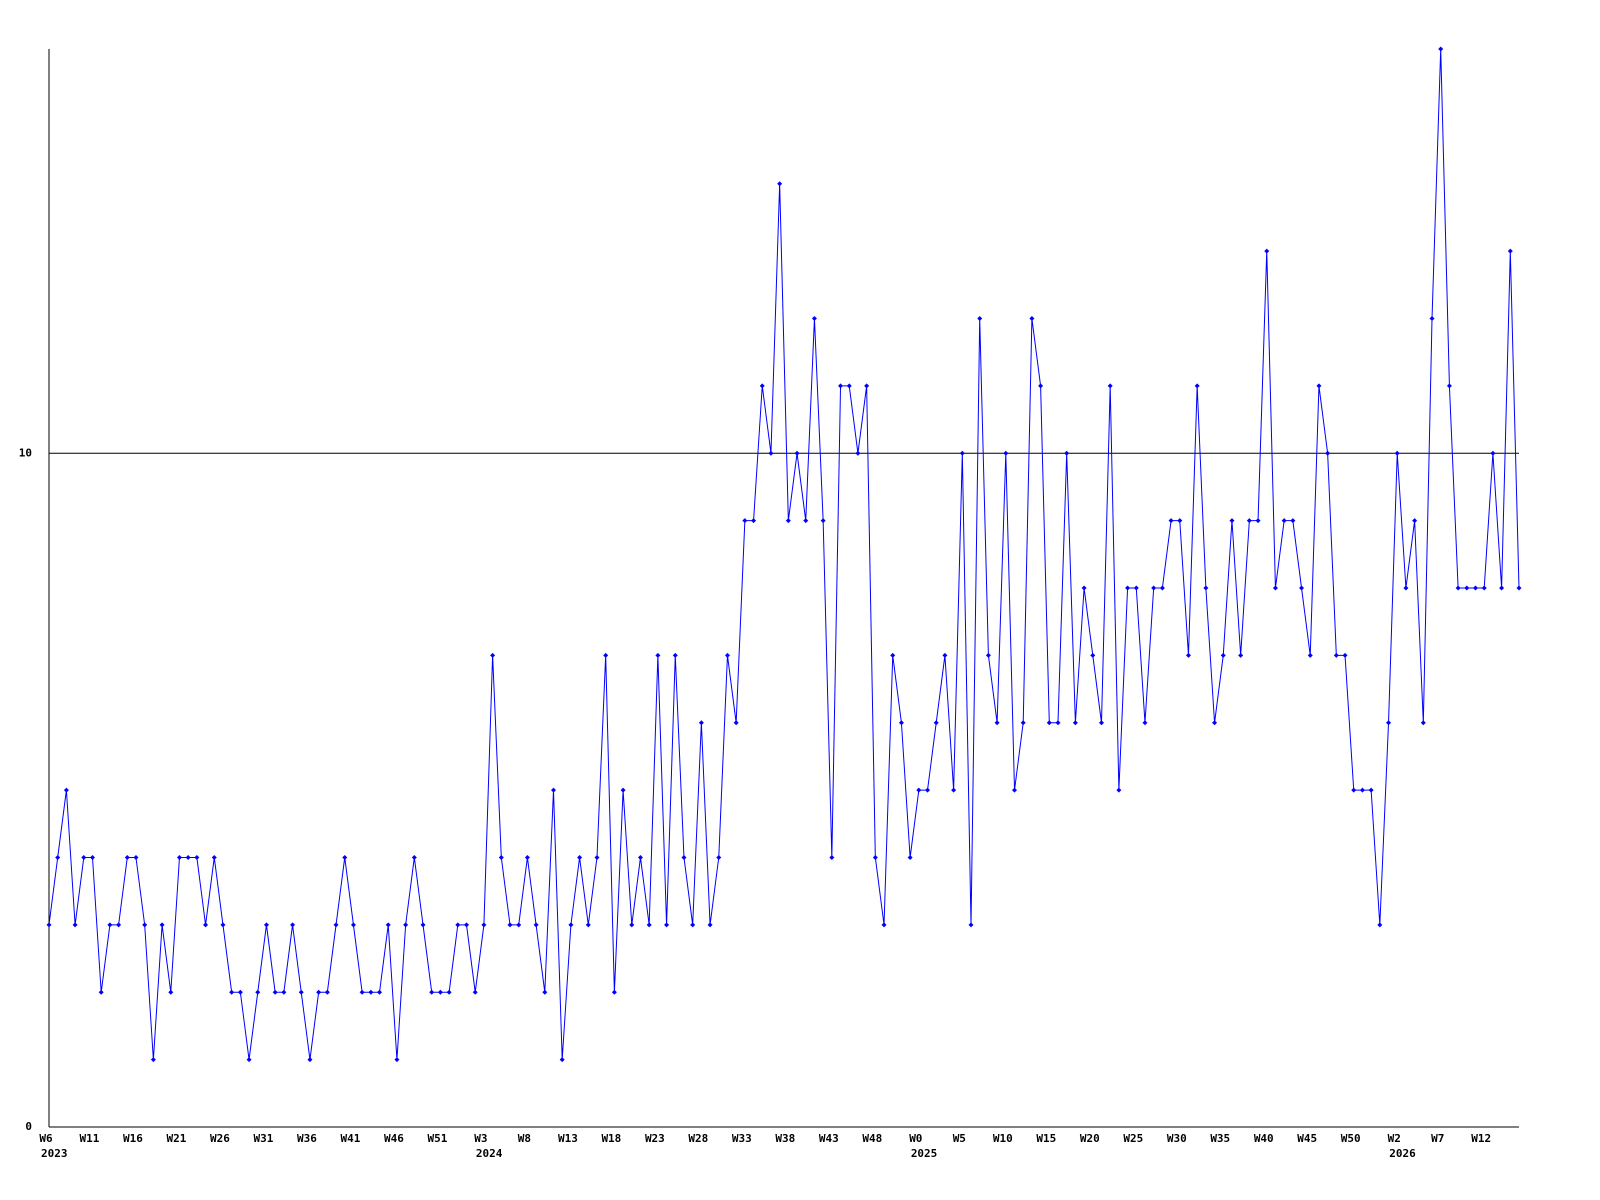 This screenshot has width=1600, height=1200. I want to click on x-tick-label: W26, so click(220, 1138).